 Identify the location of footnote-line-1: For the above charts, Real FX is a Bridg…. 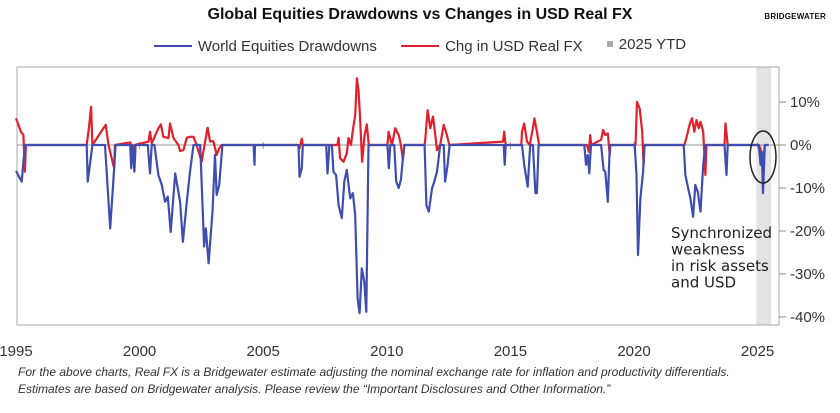
(374, 372).